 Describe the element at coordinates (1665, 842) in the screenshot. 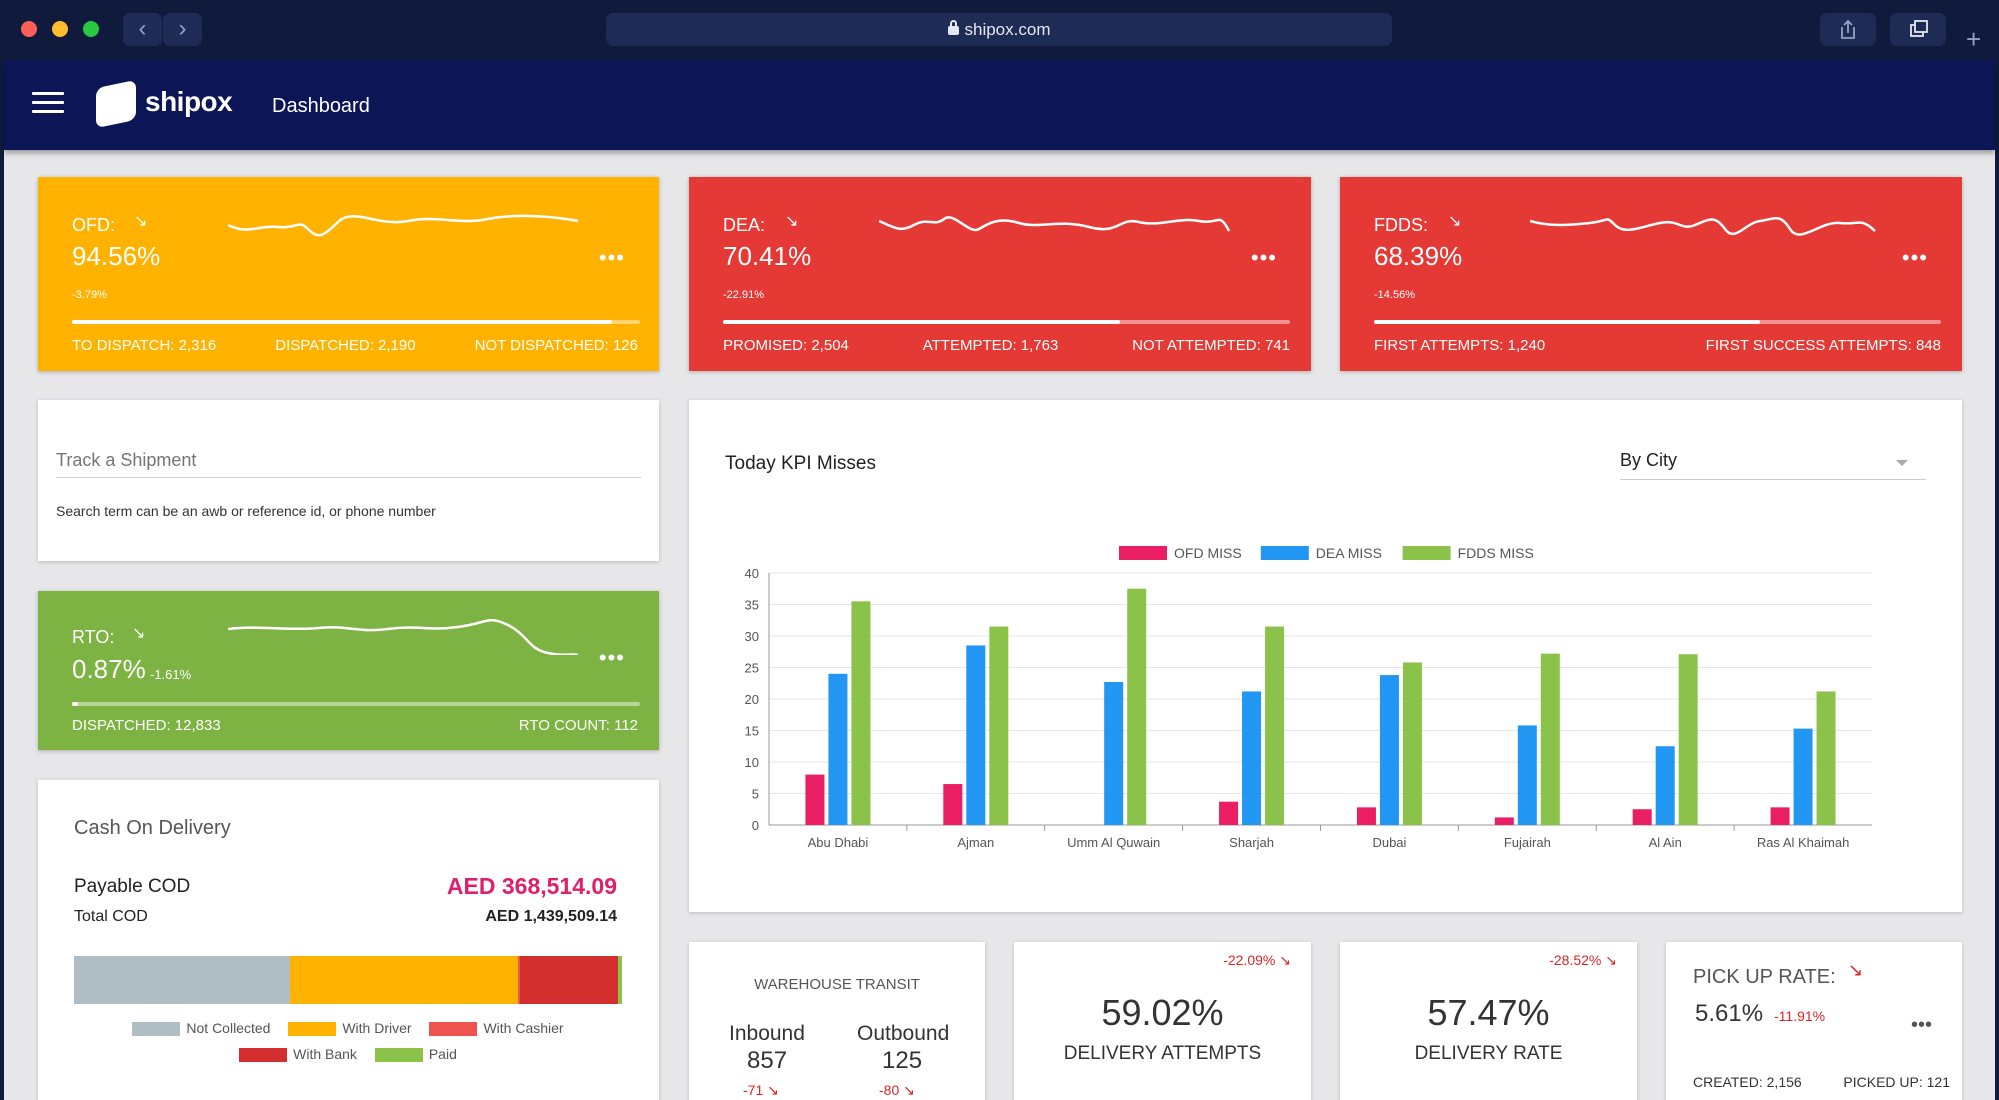

I see `x-tick-label: Al Ain` at that location.